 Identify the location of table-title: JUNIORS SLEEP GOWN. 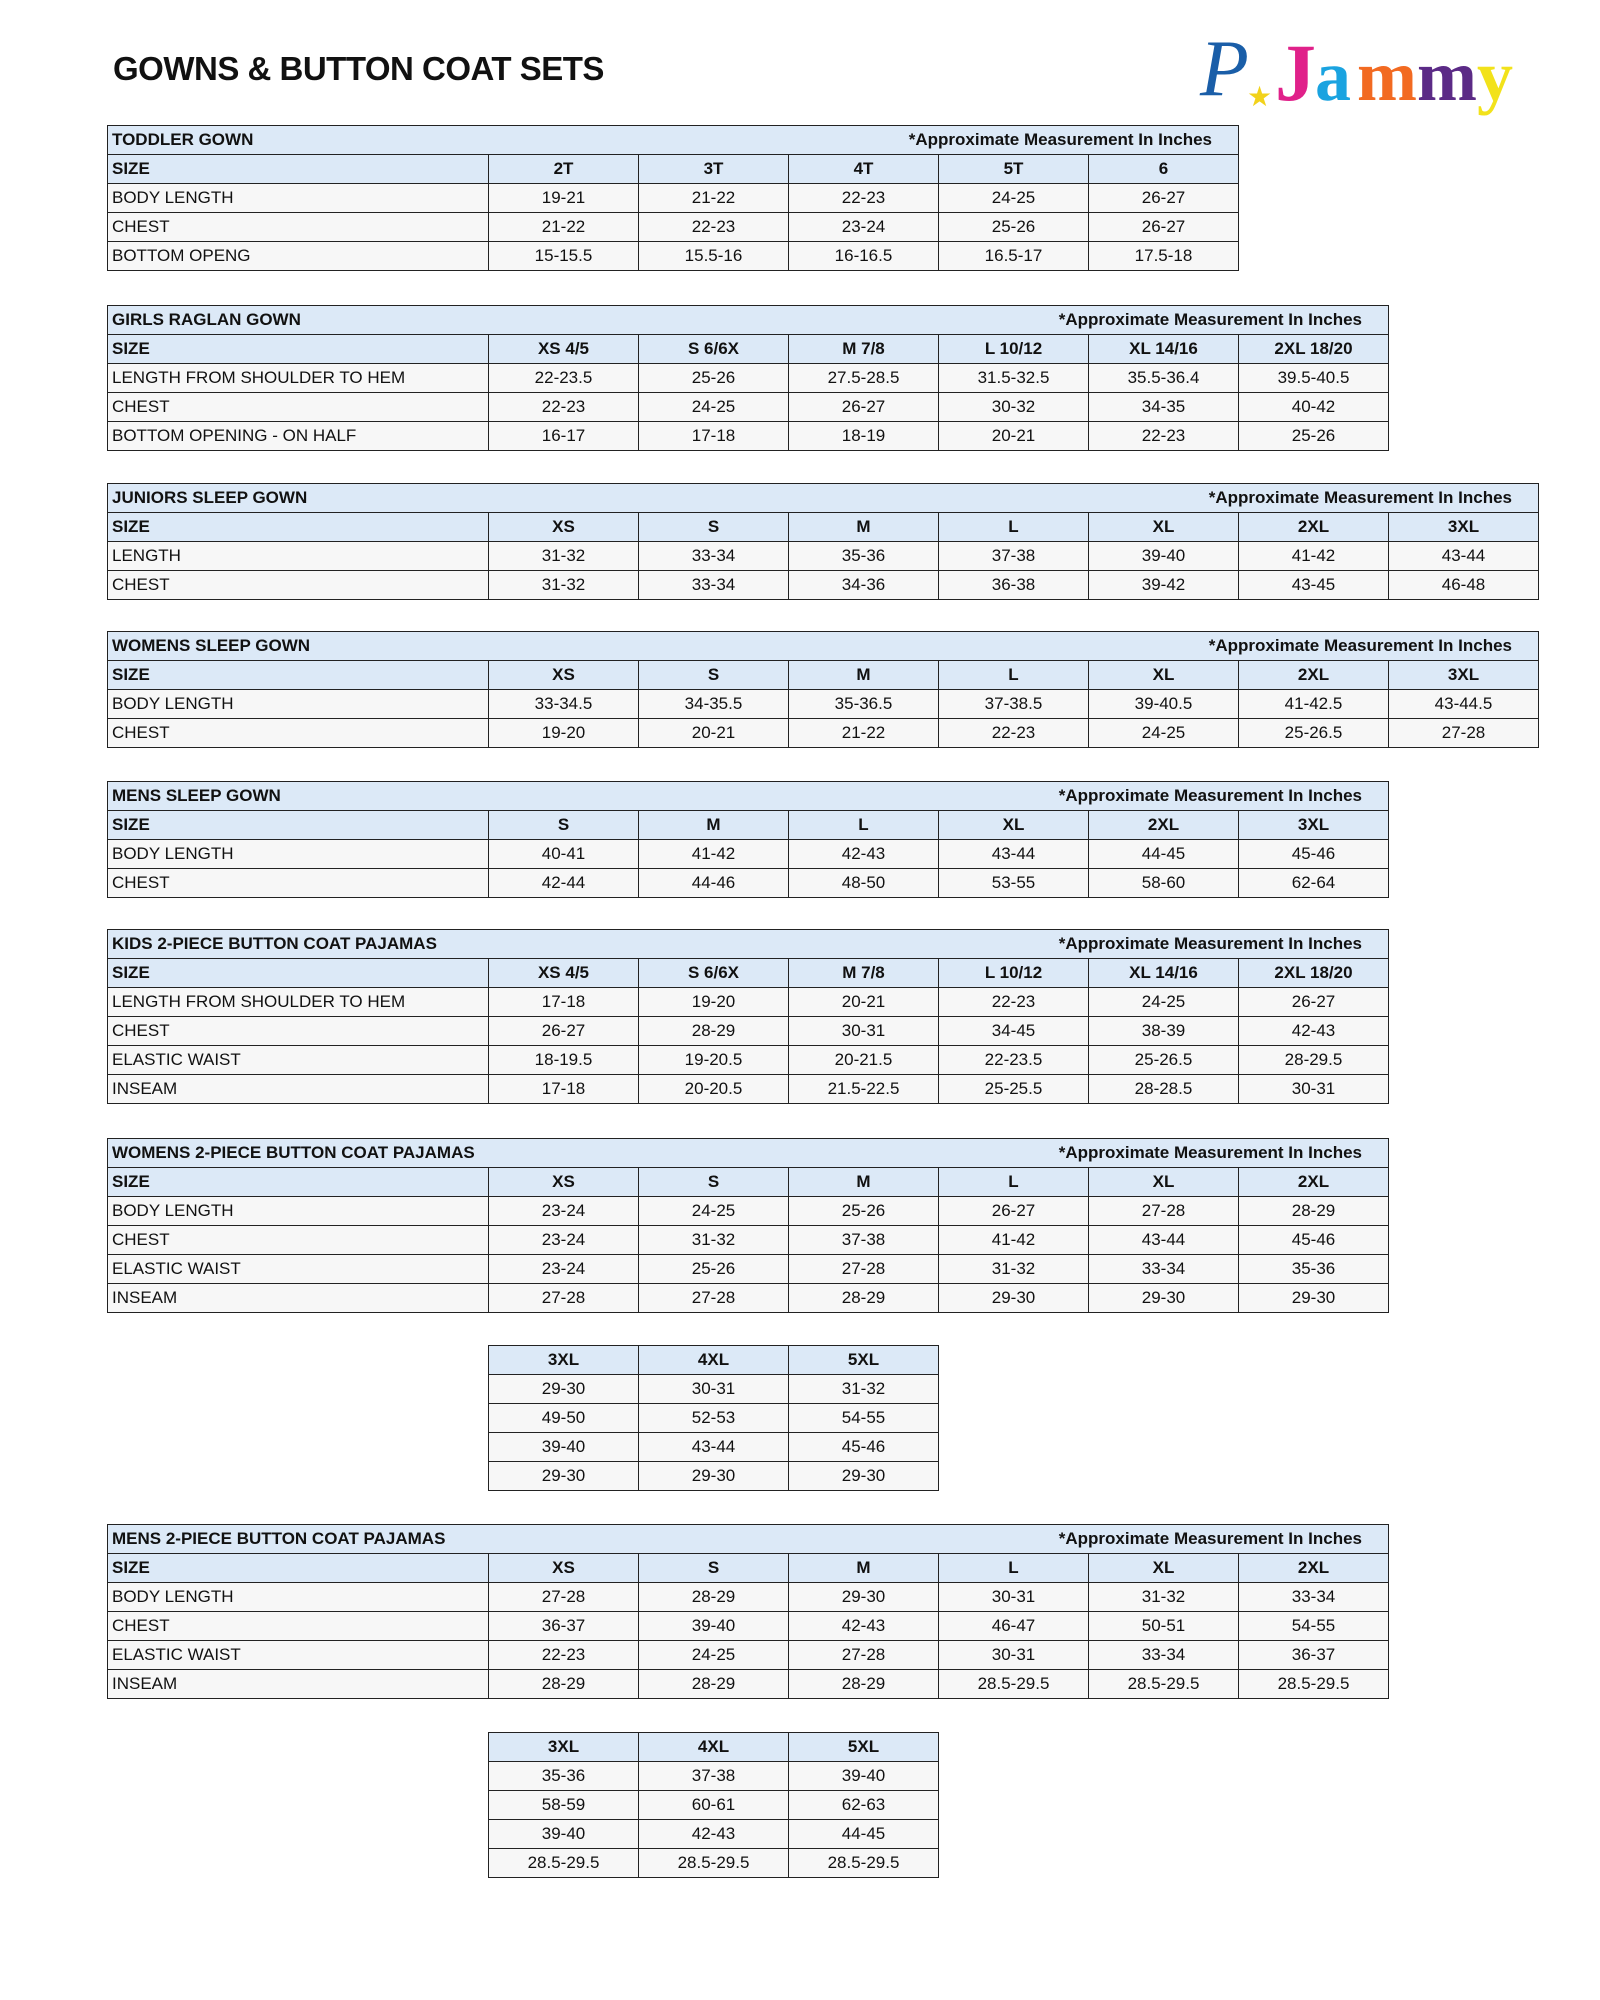
(210, 497).